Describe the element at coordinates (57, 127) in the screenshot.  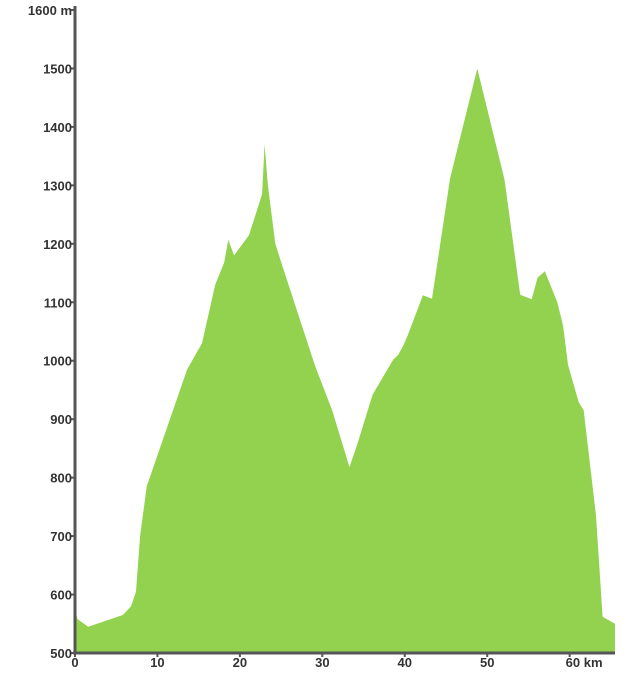
I see `y-tick-label: 1400` at that location.